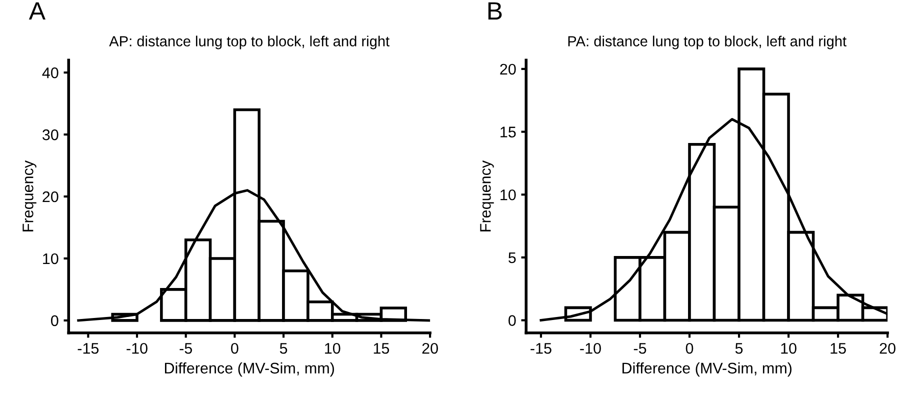  Describe the element at coordinates (50, 72) in the screenshot. I see `y-tick-label: 40` at that location.